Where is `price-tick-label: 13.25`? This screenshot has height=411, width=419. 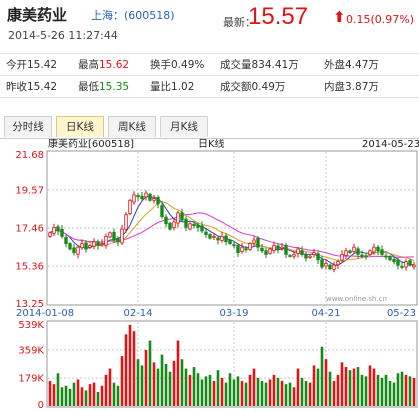
price-tick-label: 13.25 is located at coordinates (29, 304).